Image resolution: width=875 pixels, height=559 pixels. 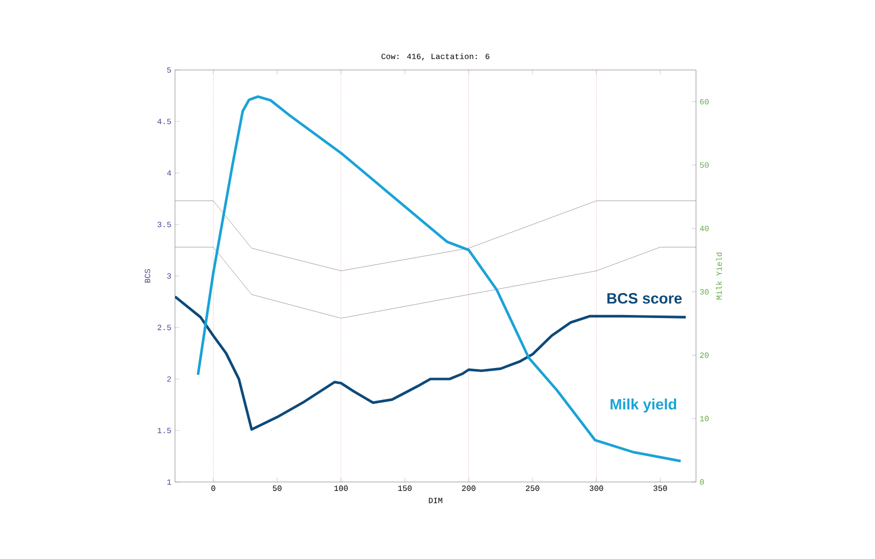 What do you see at coordinates (169, 482) in the screenshot?
I see `y-tick-label: 1` at bounding box center [169, 482].